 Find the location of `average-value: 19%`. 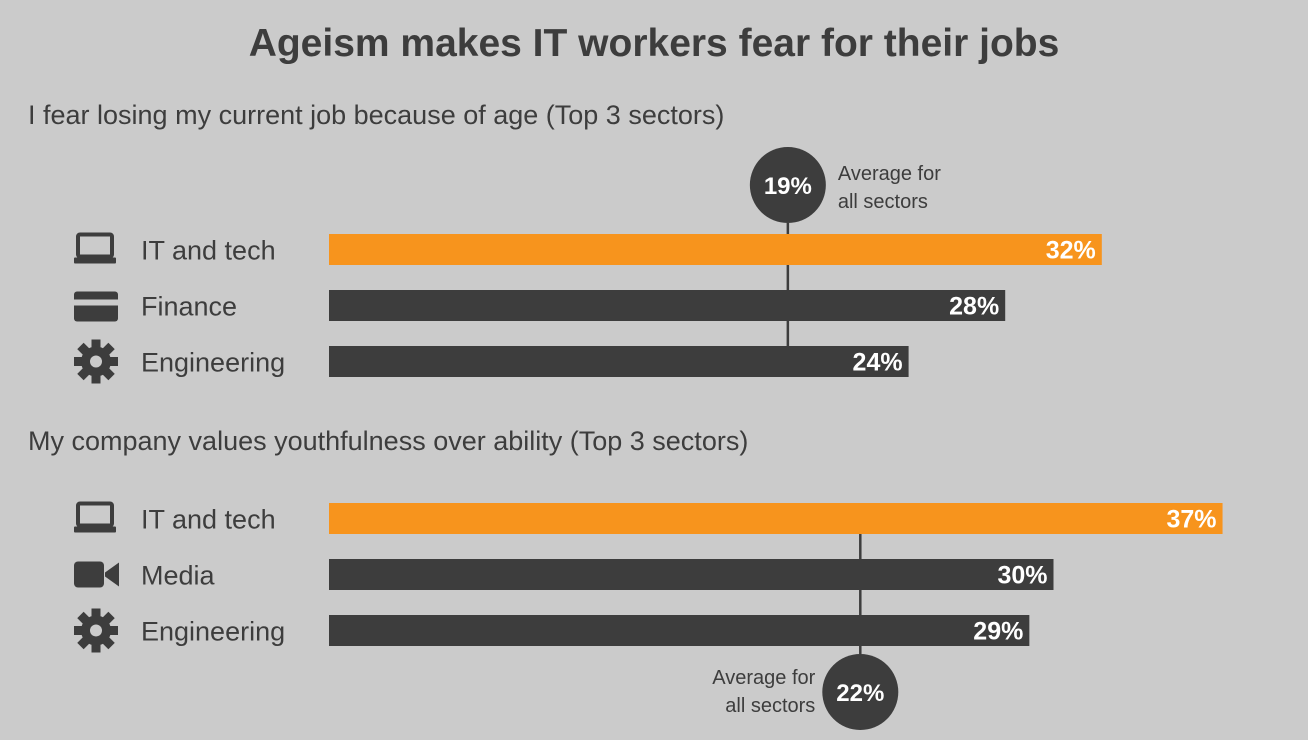

average-value: 19% is located at coordinates (788, 186).